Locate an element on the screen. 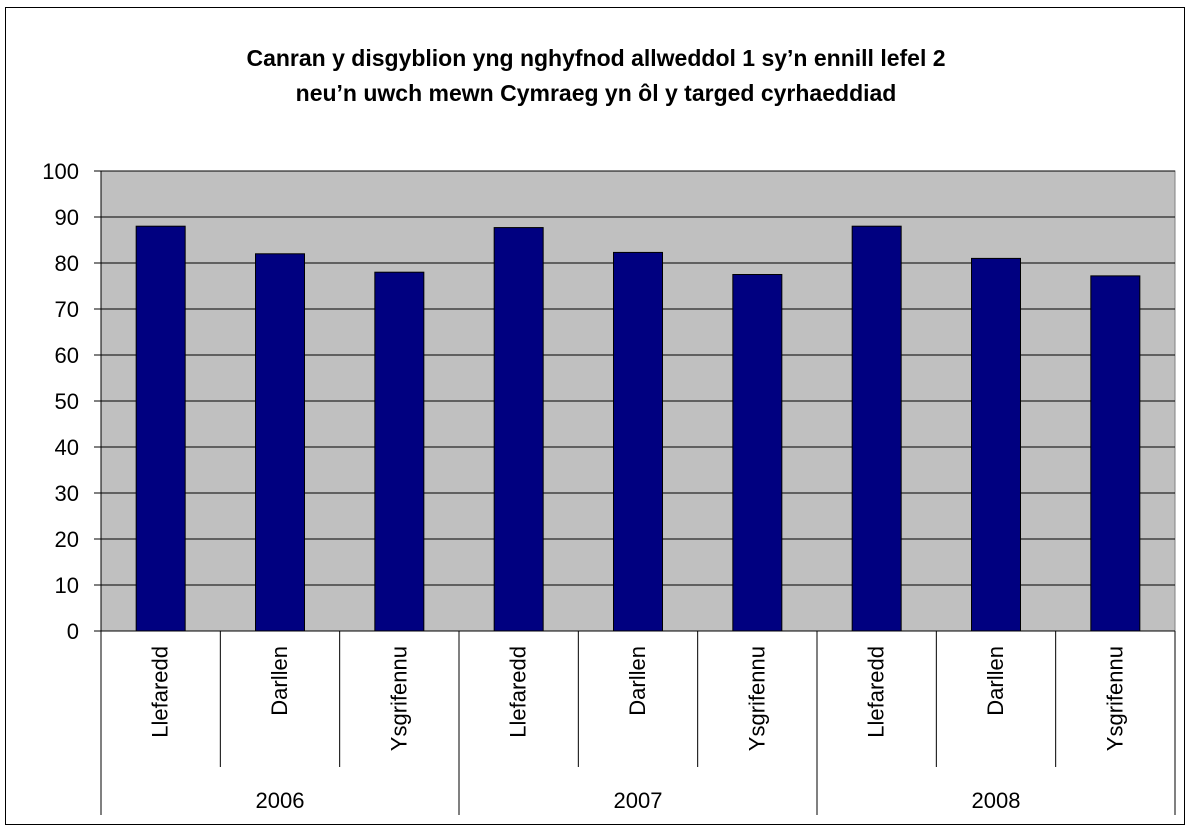 The width and height of the screenshot is (1190, 830). y-tick-label: 40 is located at coordinates (67, 447).